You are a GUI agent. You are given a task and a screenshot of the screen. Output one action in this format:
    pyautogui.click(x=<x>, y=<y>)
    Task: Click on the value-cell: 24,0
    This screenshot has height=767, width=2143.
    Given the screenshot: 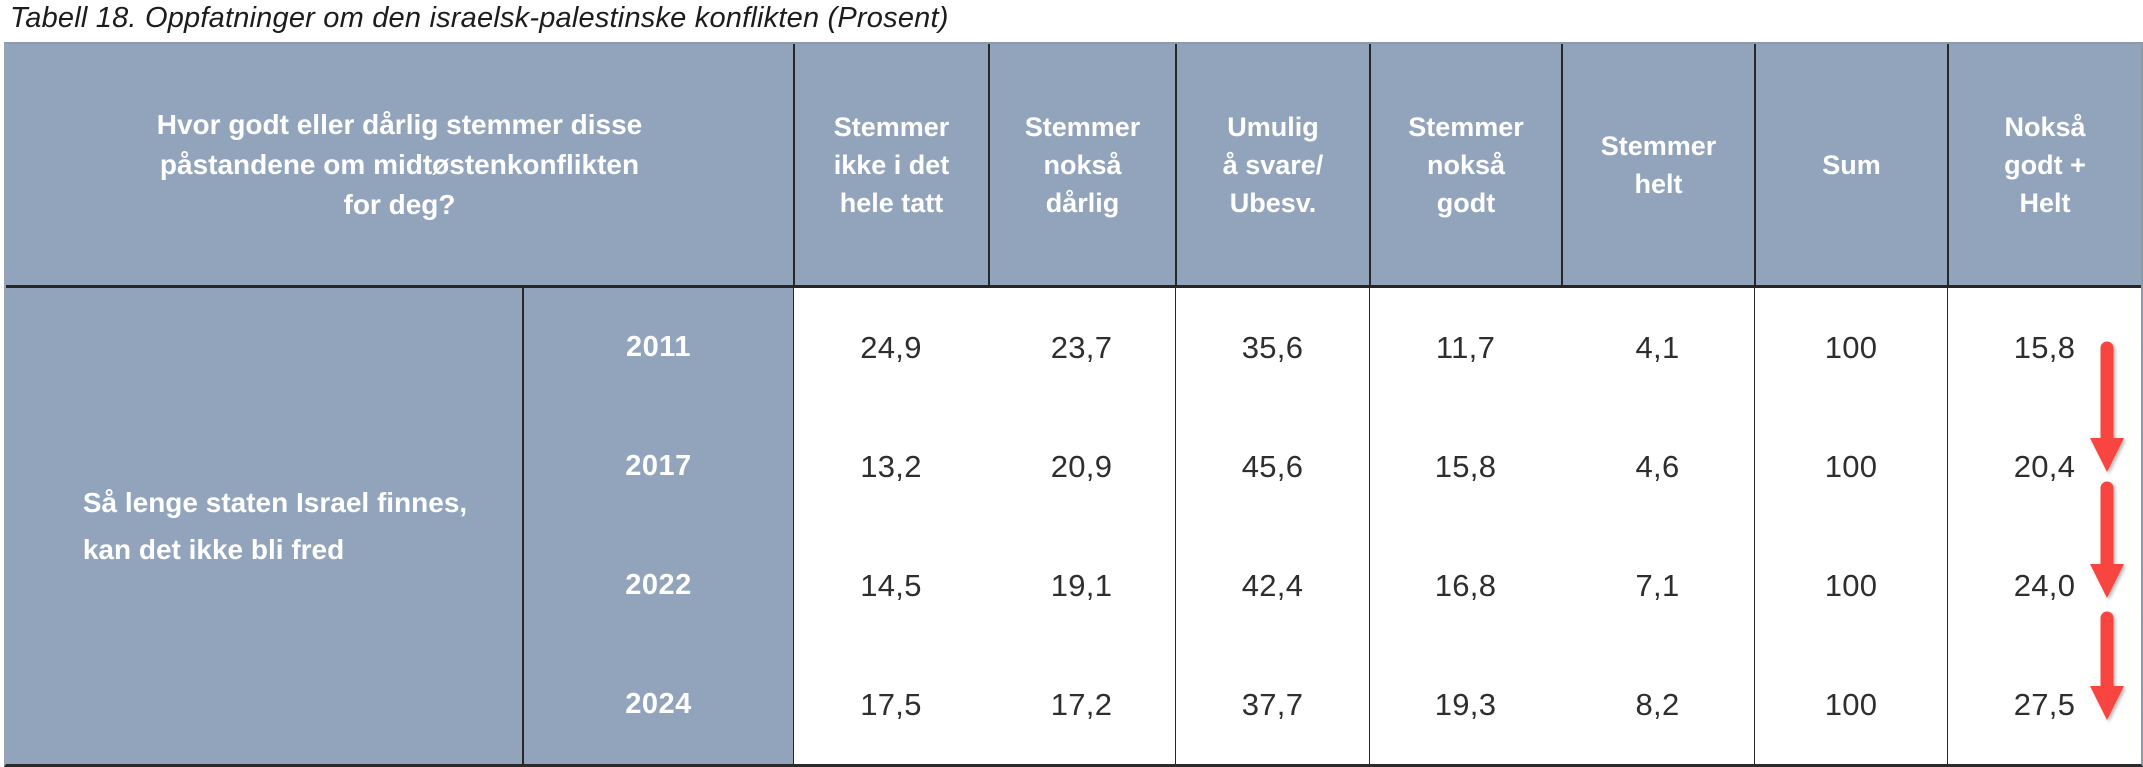 What is the action you would take?
    pyautogui.click(x=2044, y=585)
    